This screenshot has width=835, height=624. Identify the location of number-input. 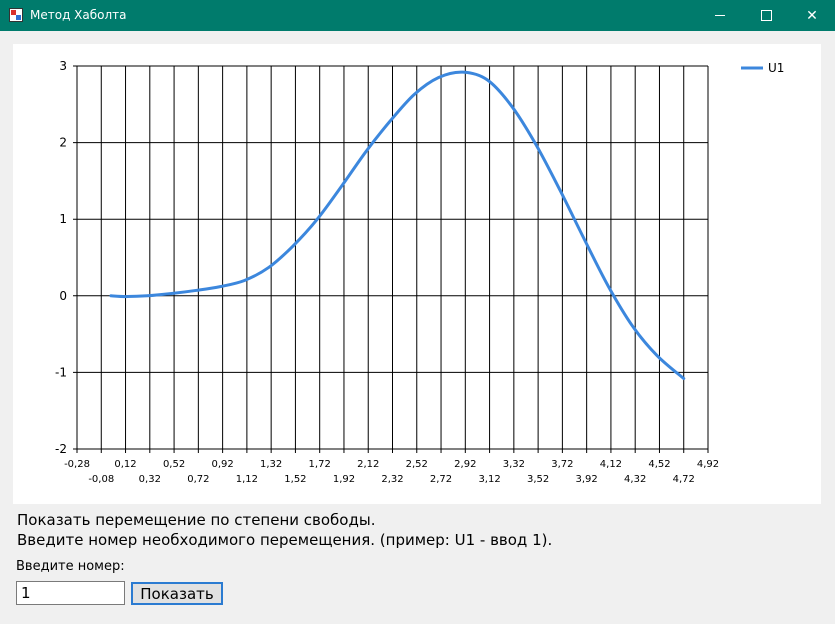
(70, 593).